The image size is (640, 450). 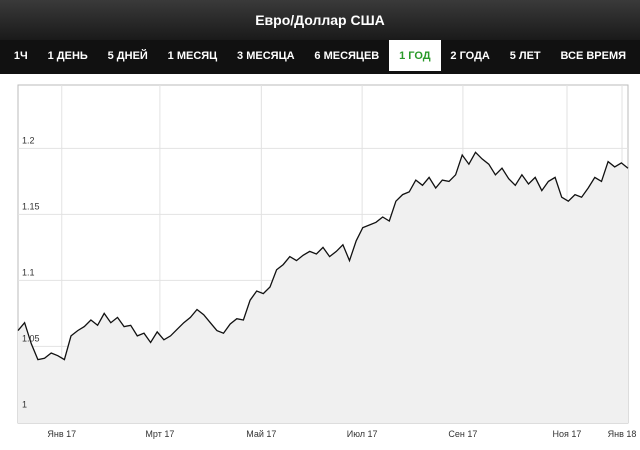 I want to click on title: Евро/Доллар США, so click(x=320, y=20).